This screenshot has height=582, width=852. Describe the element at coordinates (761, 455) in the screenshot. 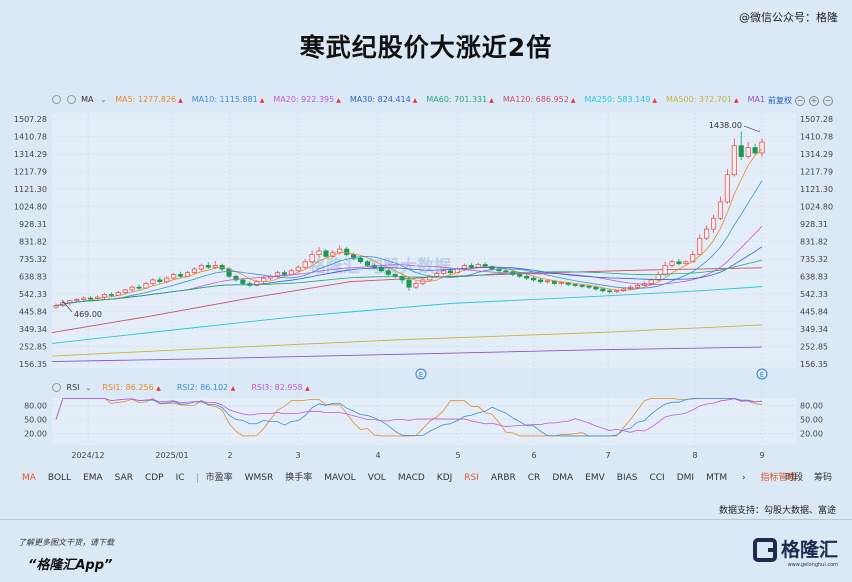

I see `x-tick: 9` at that location.